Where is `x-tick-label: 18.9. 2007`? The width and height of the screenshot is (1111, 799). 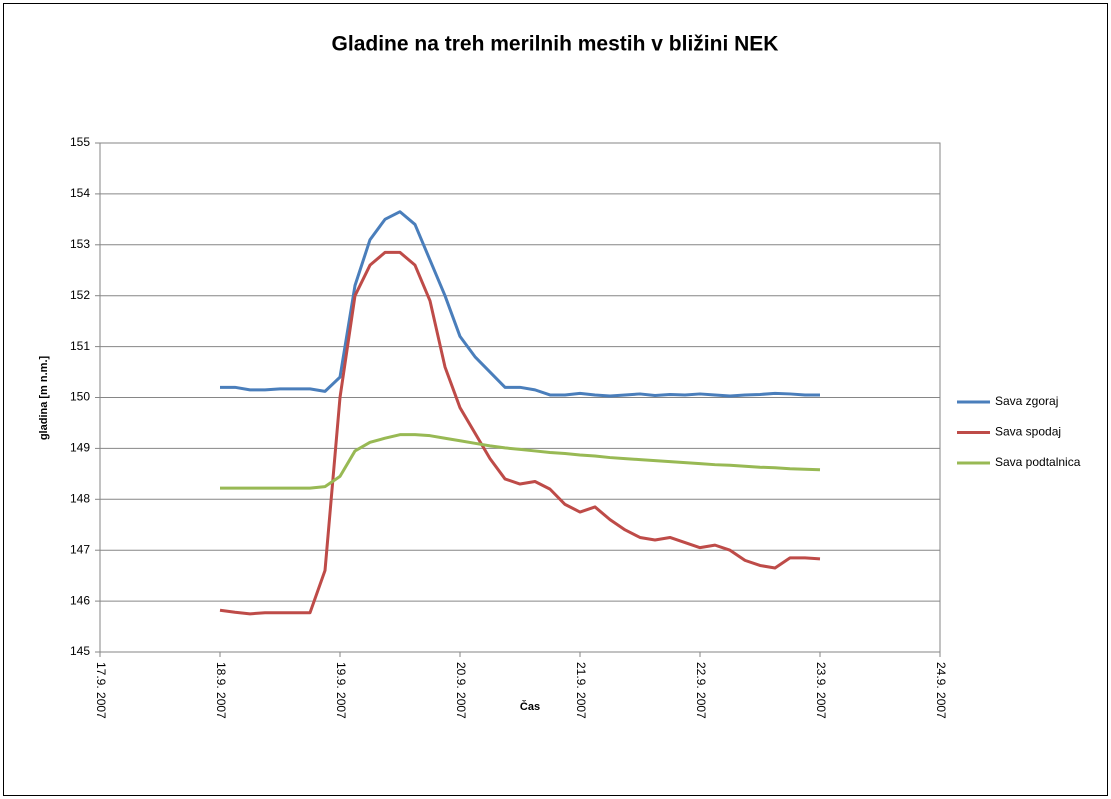 x-tick-label: 18.9. 2007 is located at coordinates (221, 690).